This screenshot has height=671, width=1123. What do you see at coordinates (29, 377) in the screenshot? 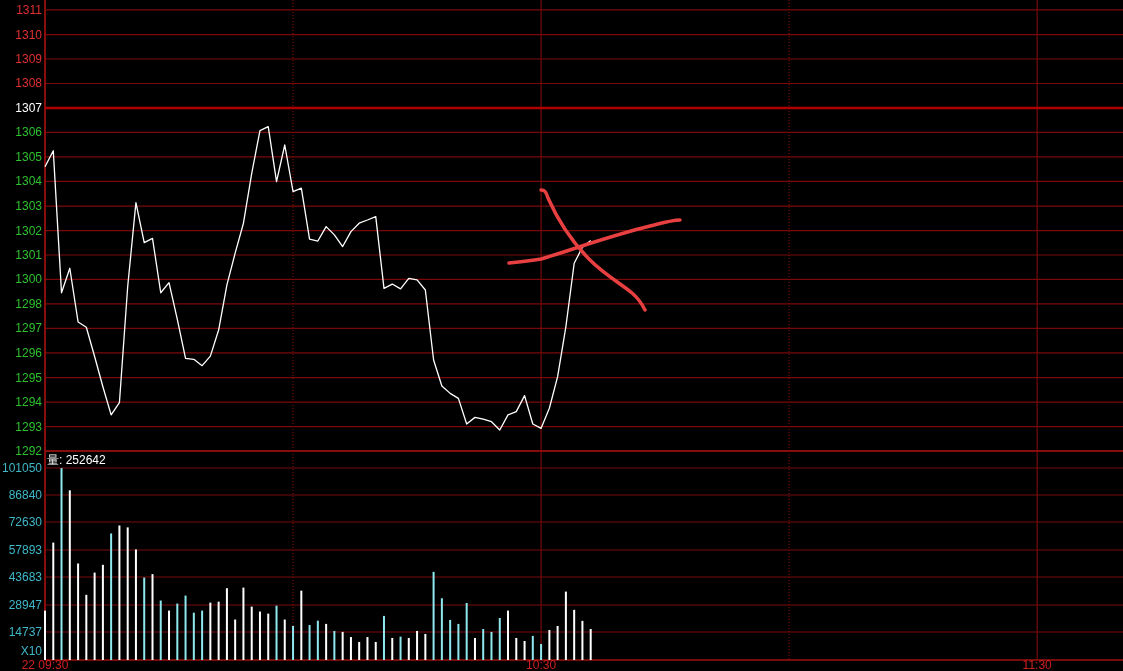
I see `y-tick-label: 1295` at bounding box center [29, 377].